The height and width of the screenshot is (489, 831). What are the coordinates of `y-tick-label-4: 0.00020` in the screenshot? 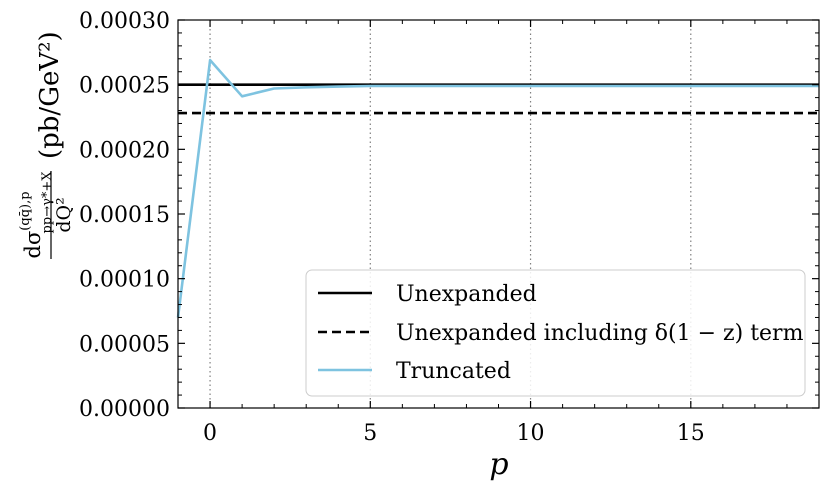 It's located at (124, 150).